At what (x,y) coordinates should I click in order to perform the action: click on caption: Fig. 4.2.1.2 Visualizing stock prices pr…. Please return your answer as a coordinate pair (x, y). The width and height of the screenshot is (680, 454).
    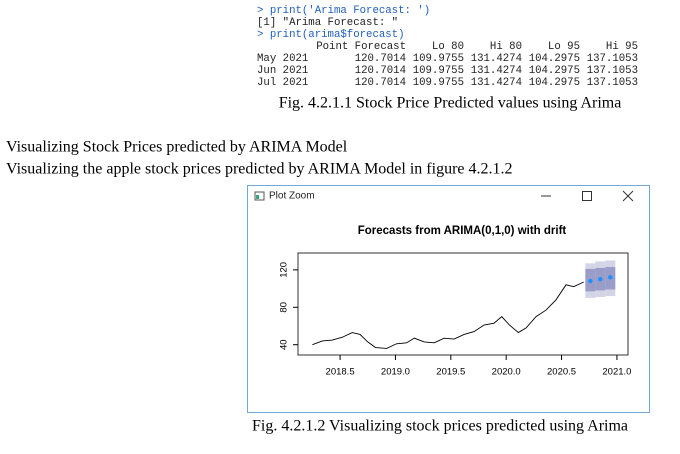
    Looking at the image, I should click on (440, 426).